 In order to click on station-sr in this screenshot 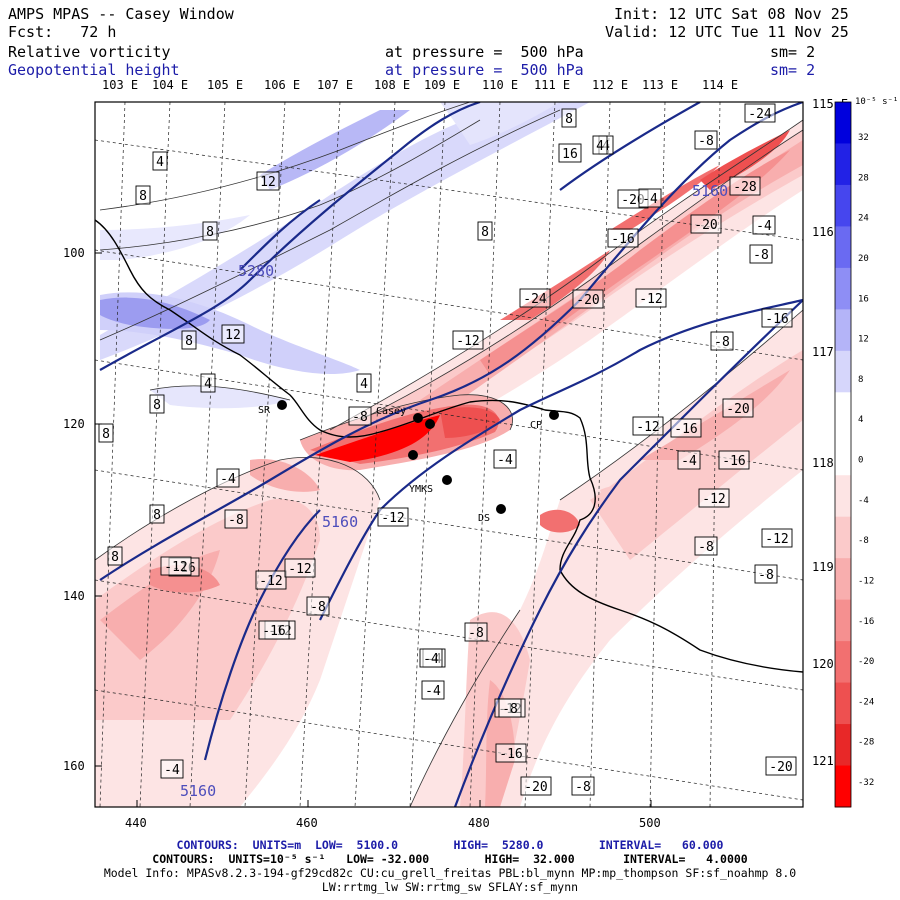, I will do `click(282, 405)`.